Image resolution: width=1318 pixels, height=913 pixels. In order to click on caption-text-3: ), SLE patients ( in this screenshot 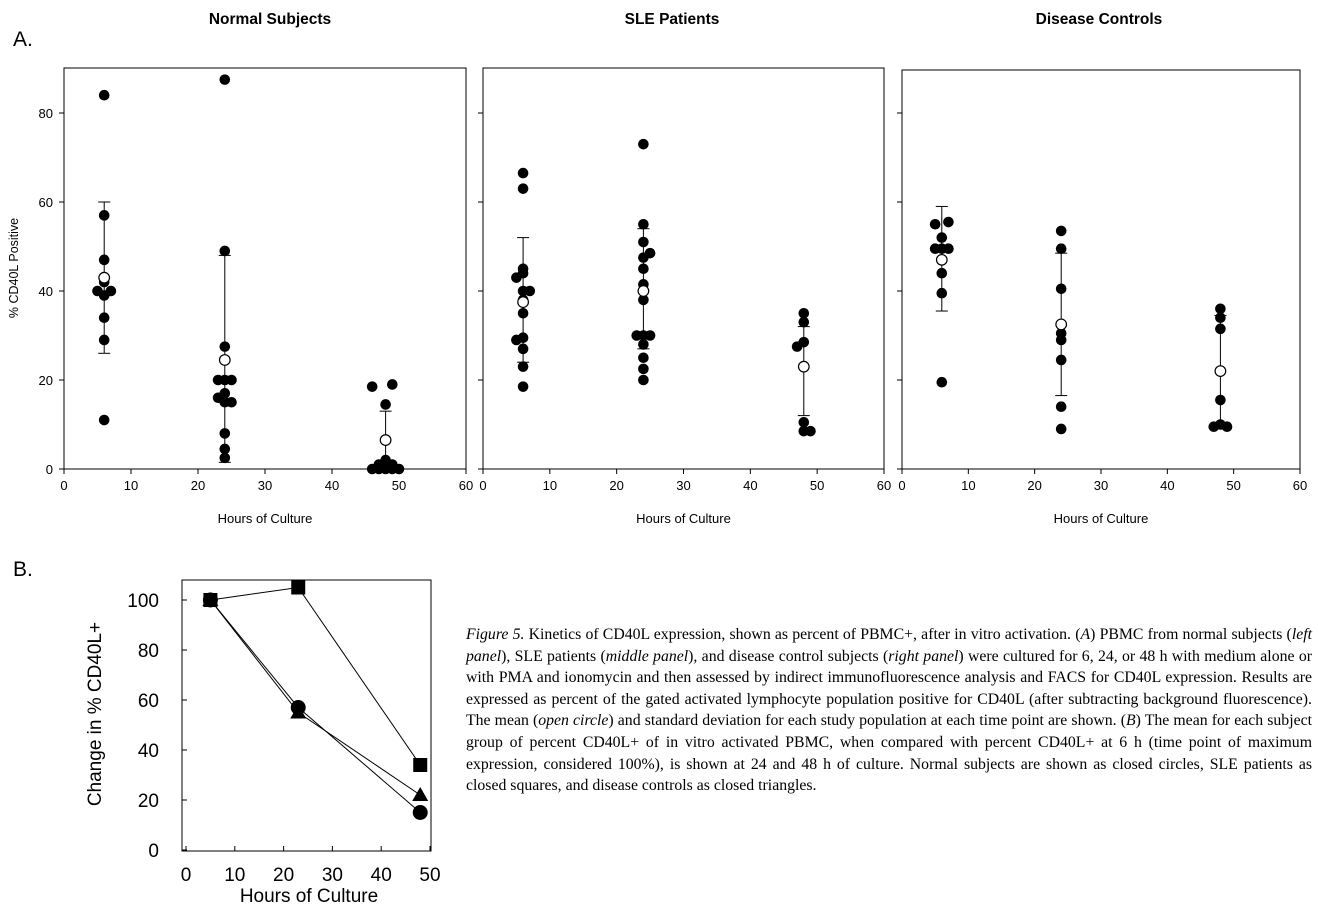, I will do `click(553, 656)`.